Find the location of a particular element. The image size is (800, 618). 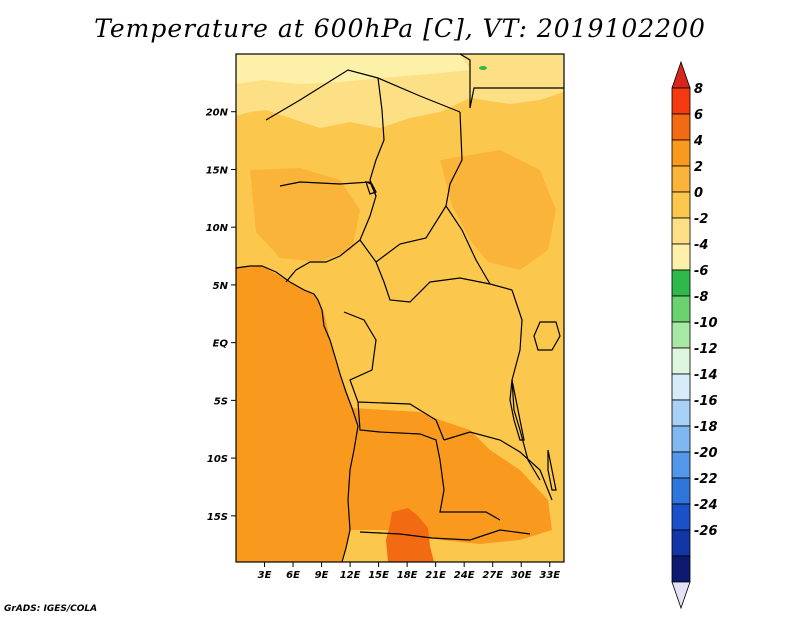

longitude-axis: 3E 6E 9E 12E 15E 18E 21E 24E 27E 30E 33E is located at coordinates (409, 571).